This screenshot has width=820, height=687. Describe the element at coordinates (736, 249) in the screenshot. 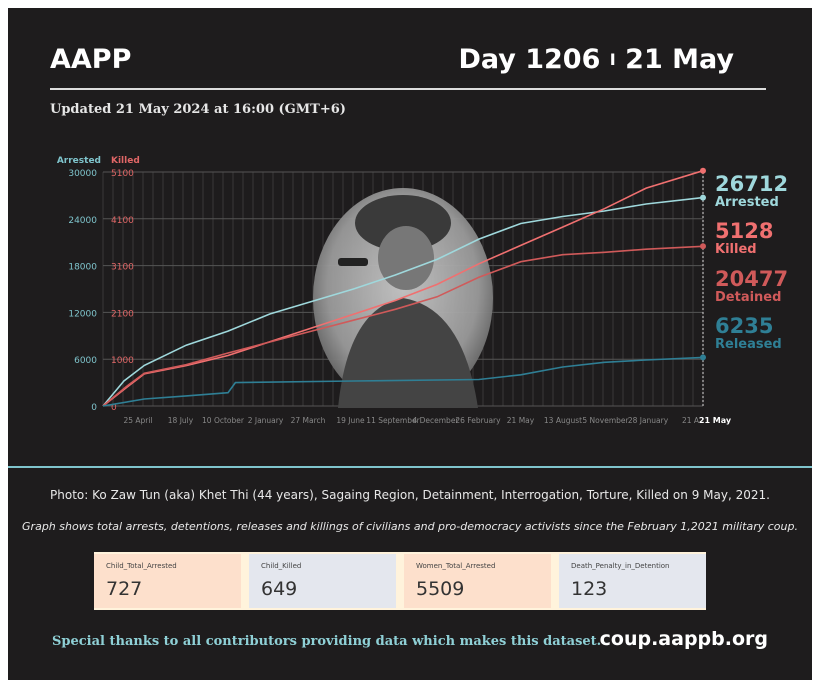

I see `series-name-label: Killed` at that location.